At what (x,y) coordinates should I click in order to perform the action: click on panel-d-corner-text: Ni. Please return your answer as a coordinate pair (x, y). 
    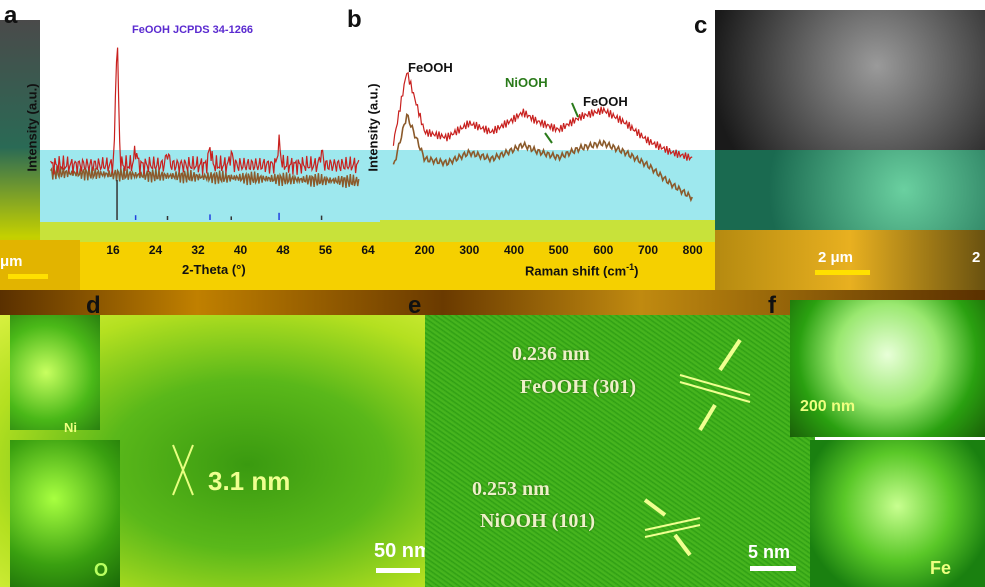
    Looking at the image, I should click on (70, 427).